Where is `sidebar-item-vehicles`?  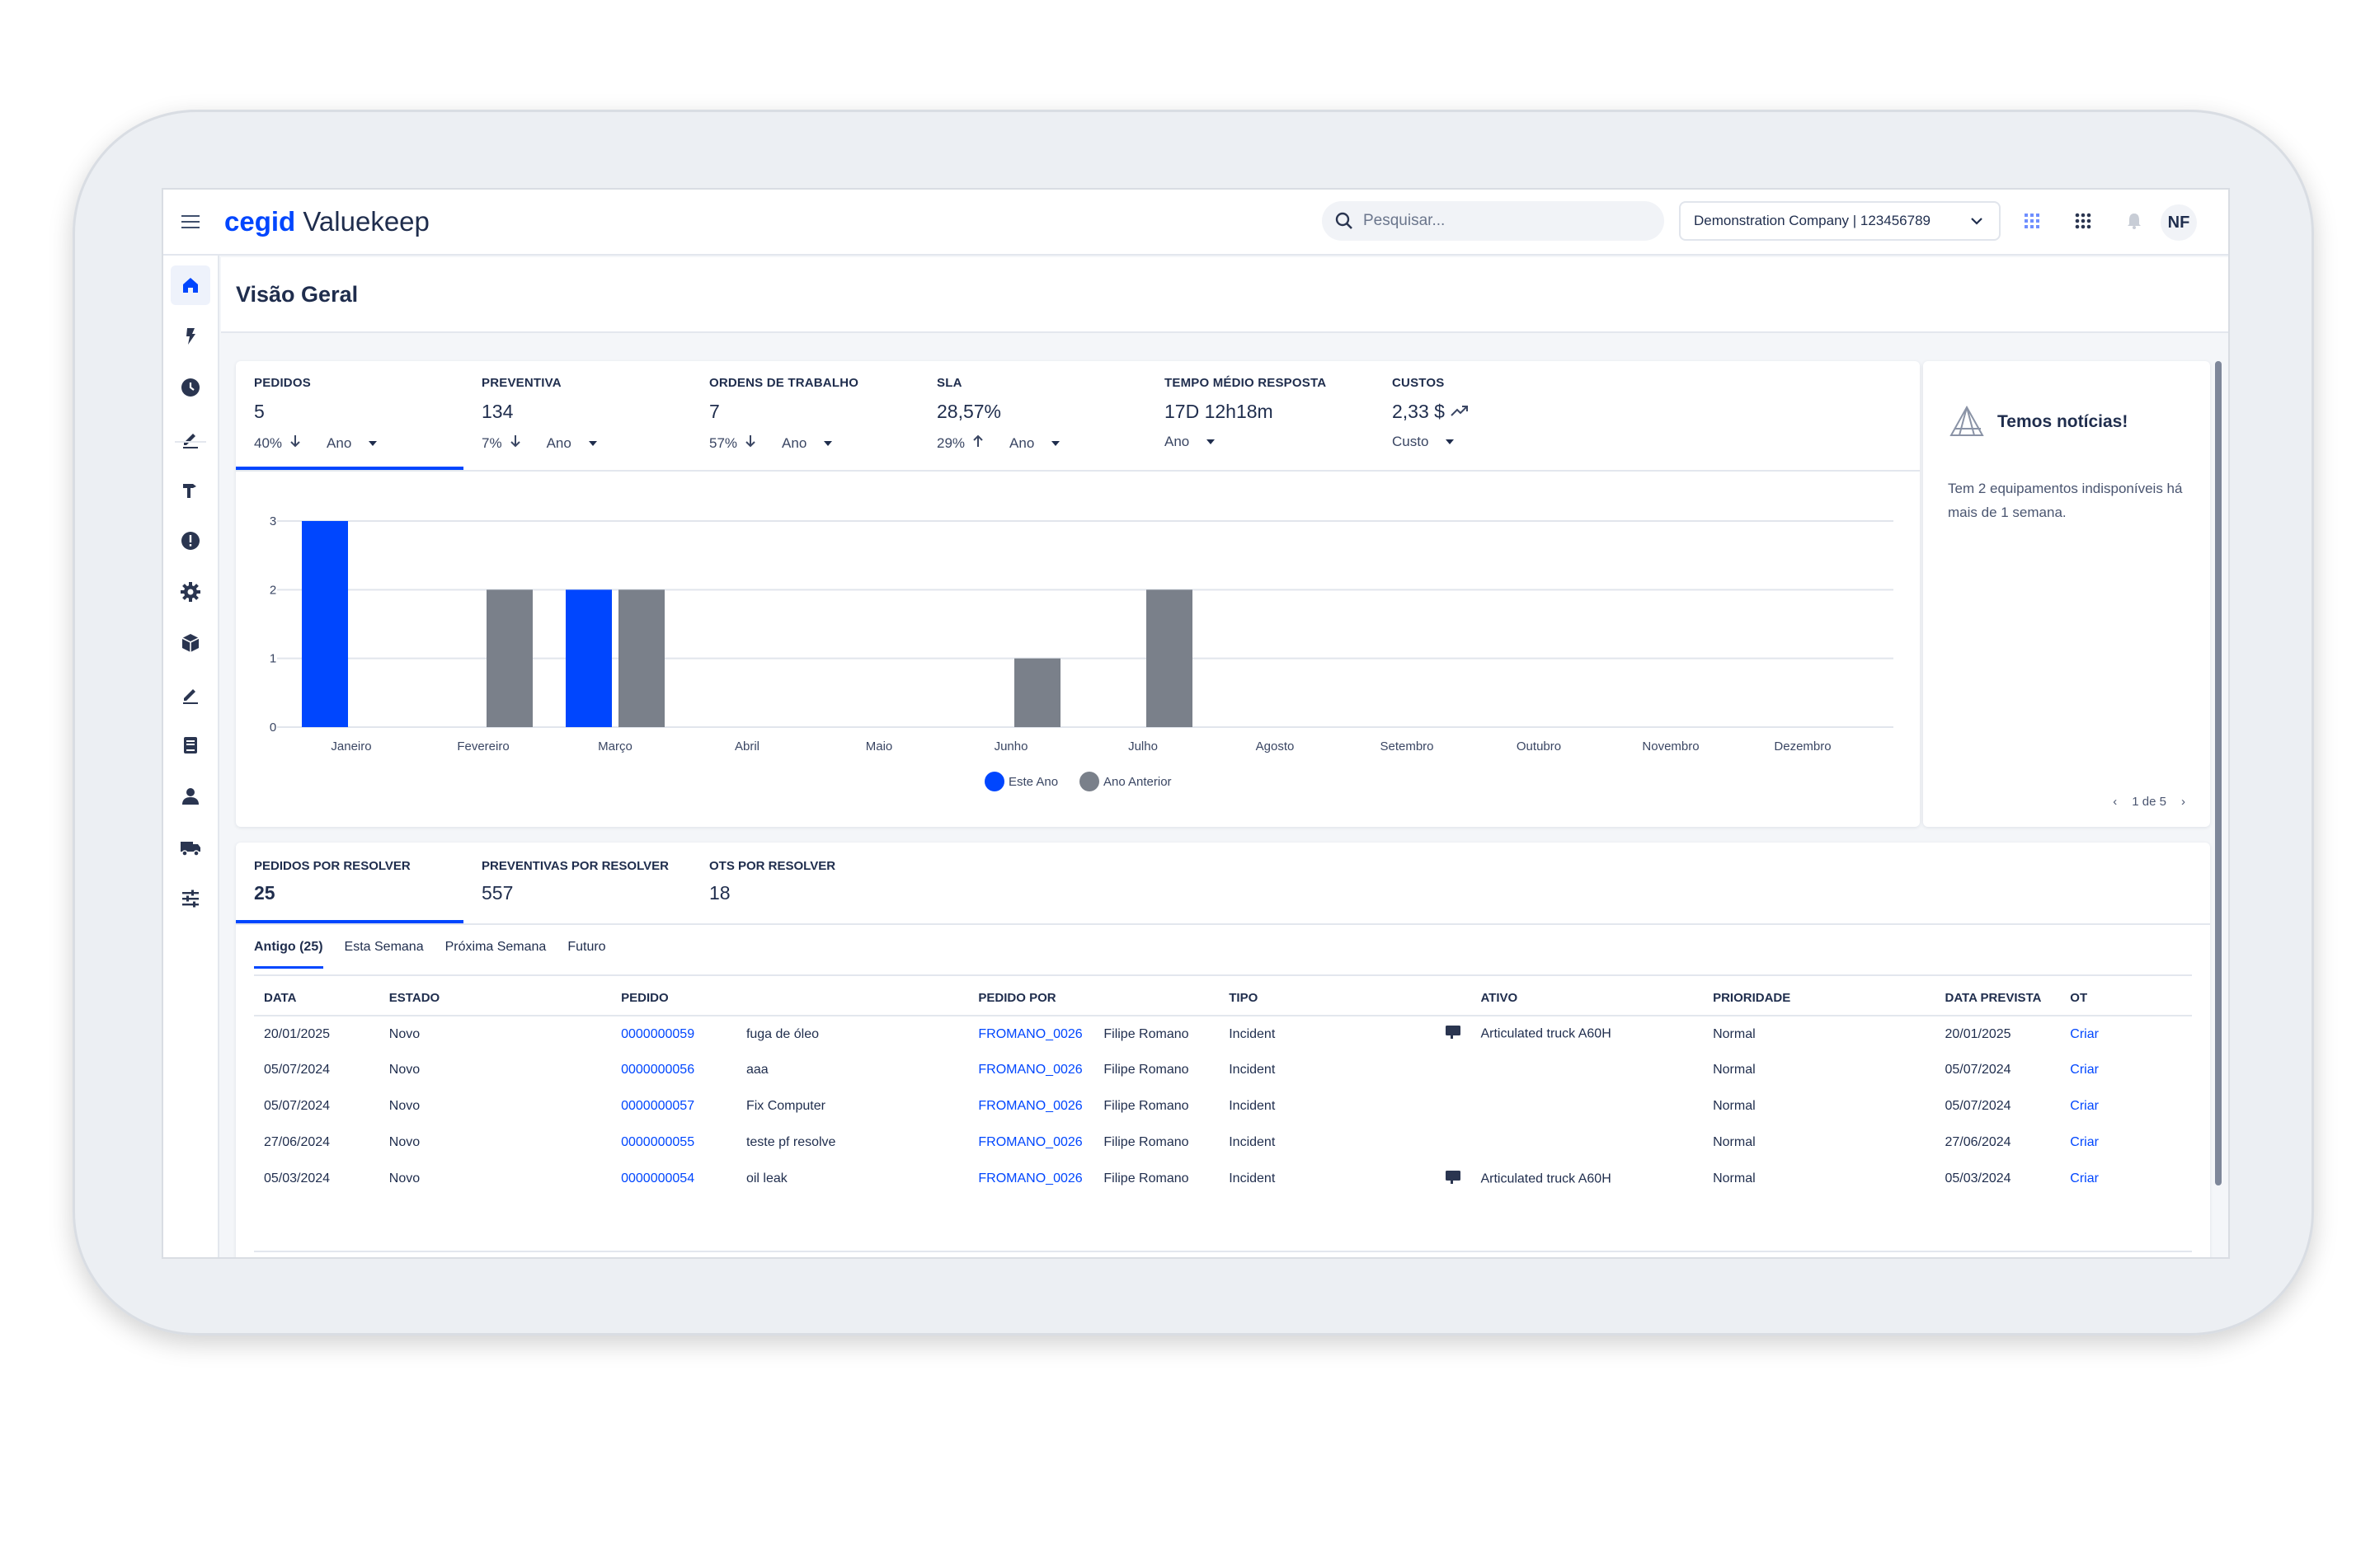 sidebar-item-vehicles is located at coordinates (190, 847).